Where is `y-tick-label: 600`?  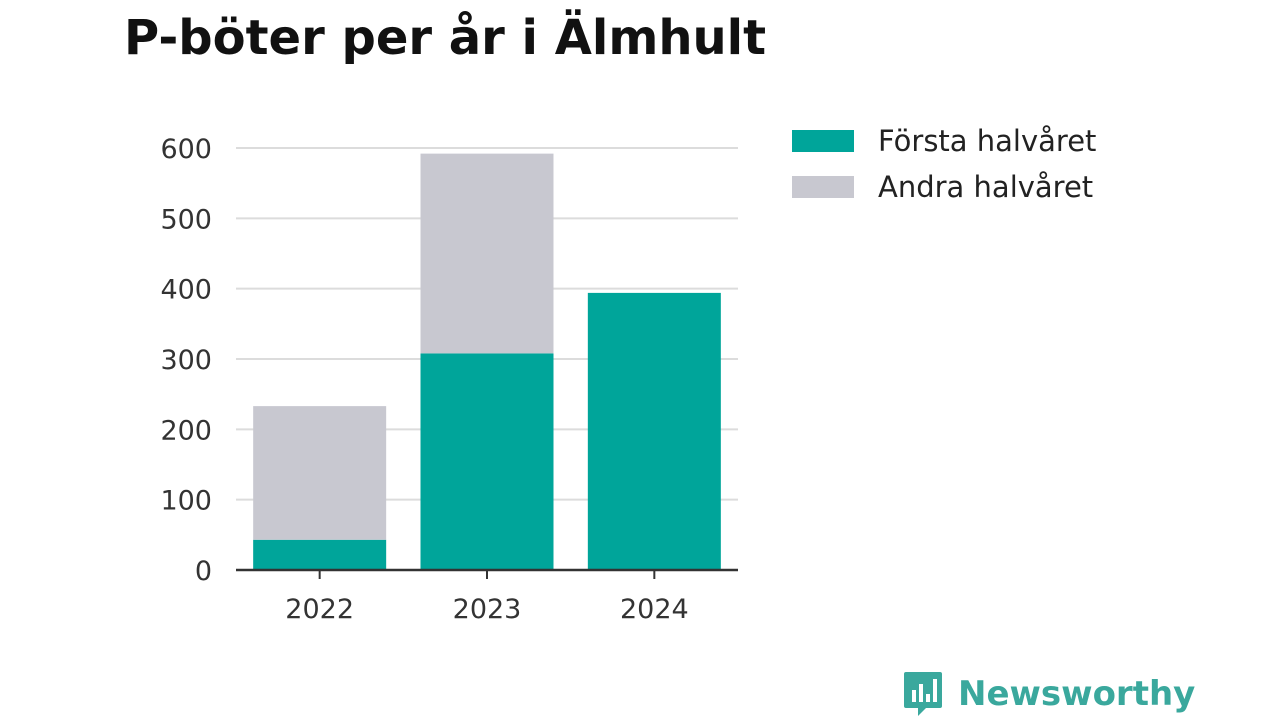
y-tick-label: 600 is located at coordinates (186, 149).